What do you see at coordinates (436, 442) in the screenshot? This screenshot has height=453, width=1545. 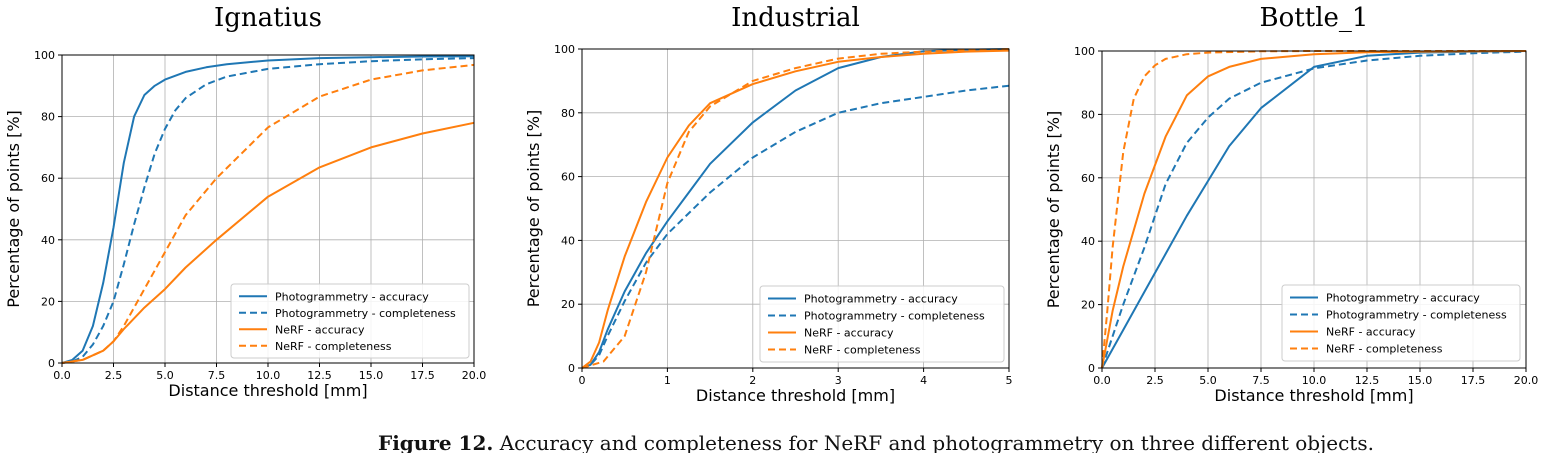 I see `caption-label: Figure 12.` at bounding box center [436, 442].